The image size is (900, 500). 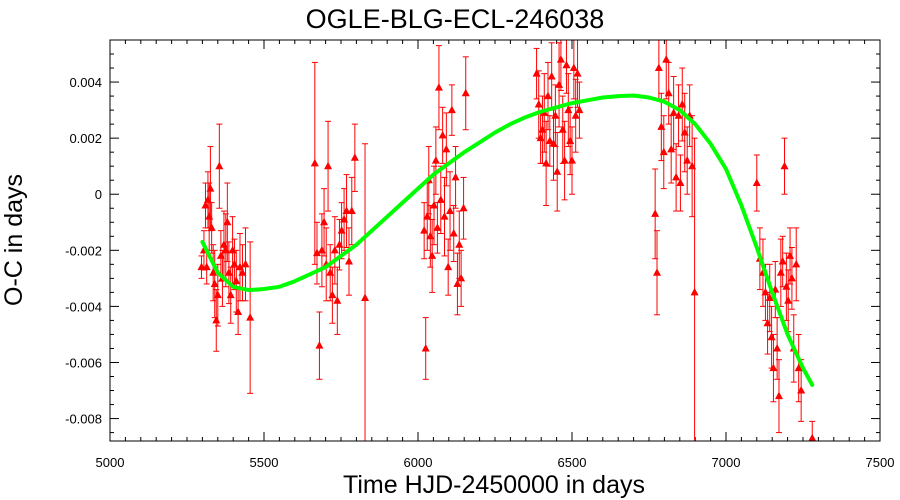 What do you see at coordinates (85, 82) in the screenshot?
I see `y-tick-label: 0.004` at bounding box center [85, 82].